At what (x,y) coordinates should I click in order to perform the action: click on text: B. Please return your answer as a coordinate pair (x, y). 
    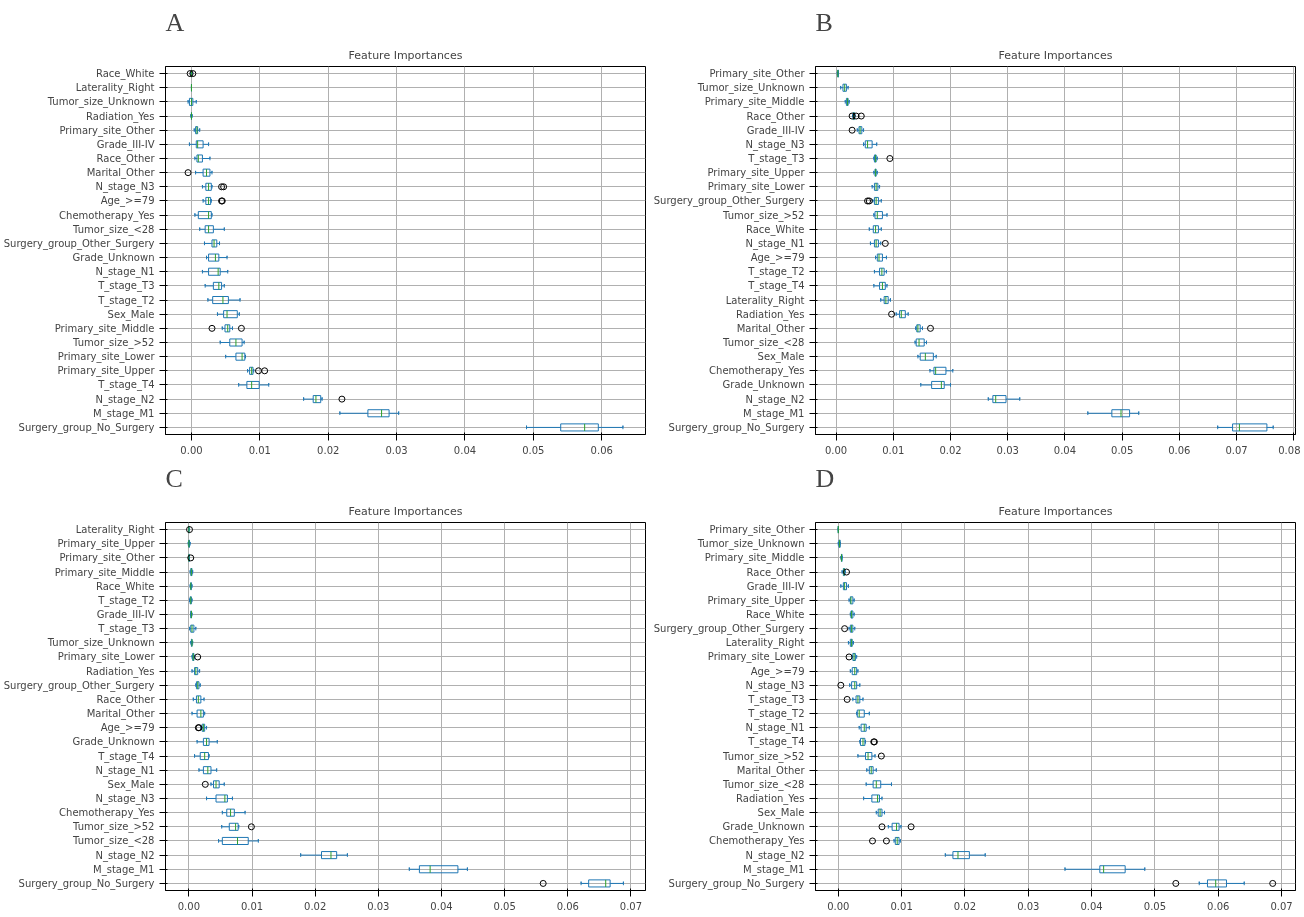
    Looking at the image, I should click on (824, 22).